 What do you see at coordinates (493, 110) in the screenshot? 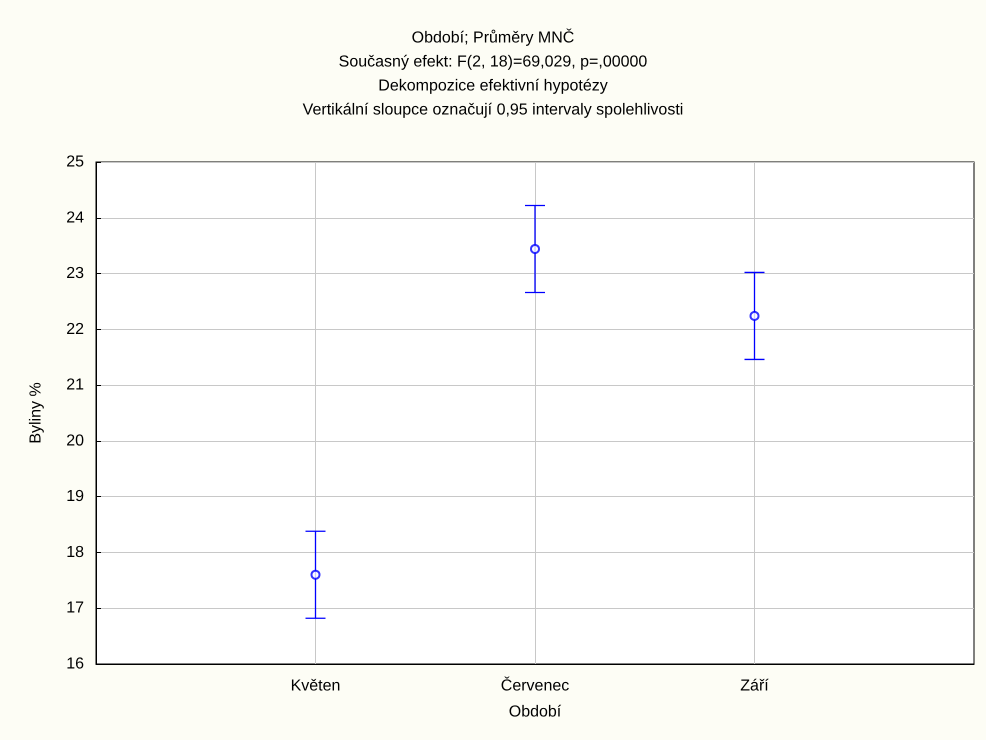
I see `text: Vertikální sloupce označují 0,95 intervaly spolehlivosti` at bounding box center [493, 110].